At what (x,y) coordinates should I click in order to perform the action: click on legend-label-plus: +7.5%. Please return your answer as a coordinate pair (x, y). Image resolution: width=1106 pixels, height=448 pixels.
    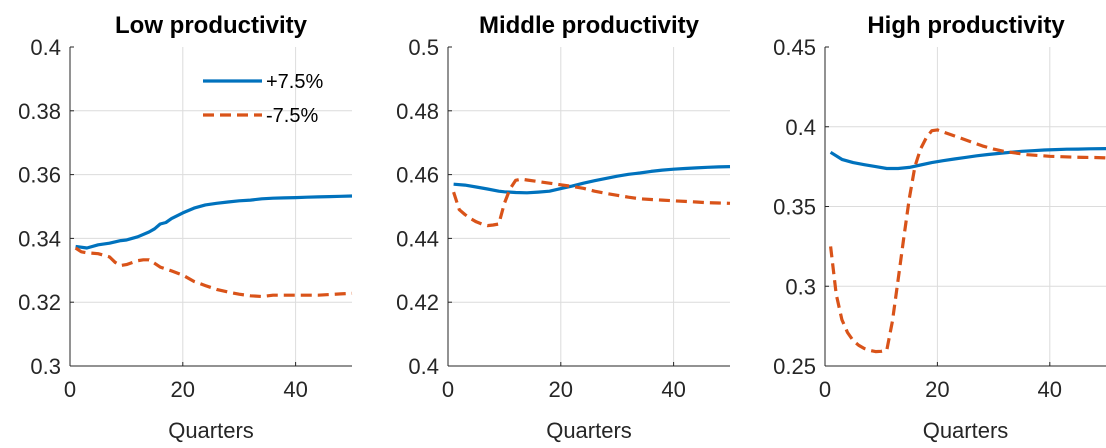
    Looking at the image, I should click on (294, 82).